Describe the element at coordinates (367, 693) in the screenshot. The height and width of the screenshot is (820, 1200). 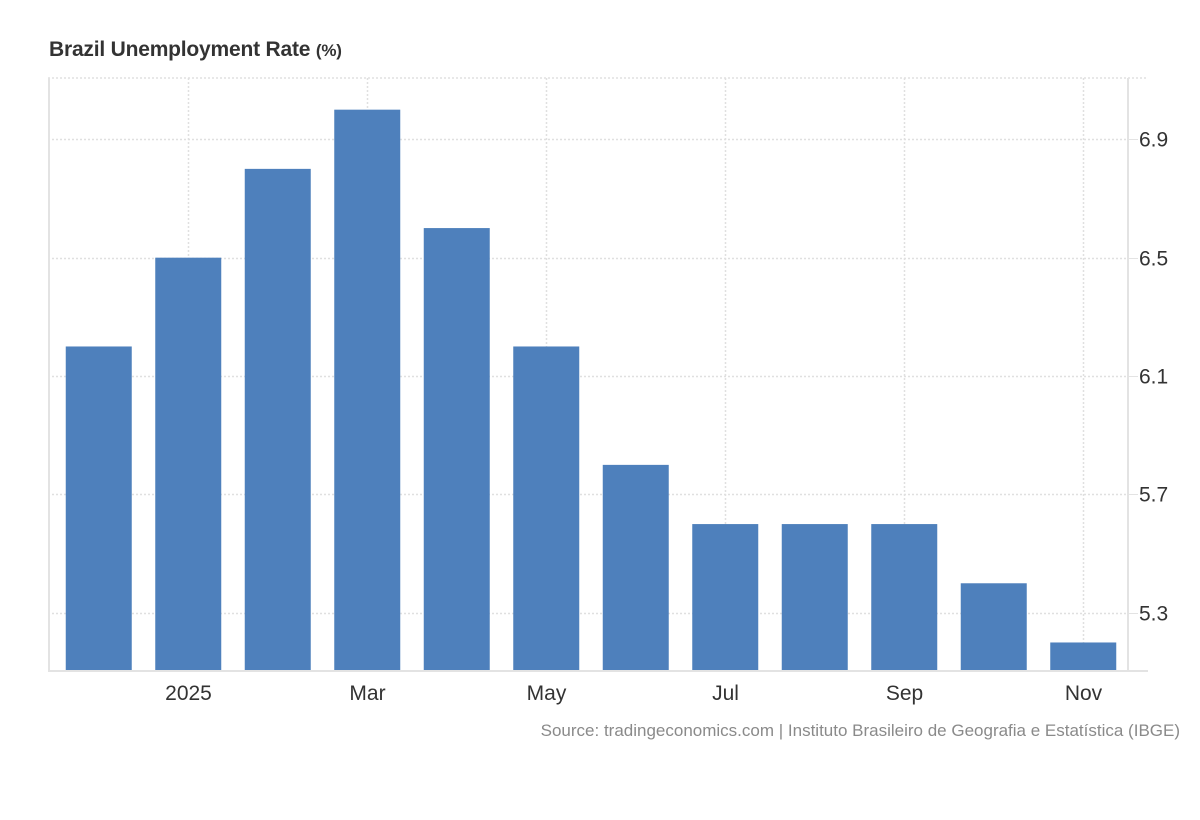
I see `x-axis-label: Mar` at that location.